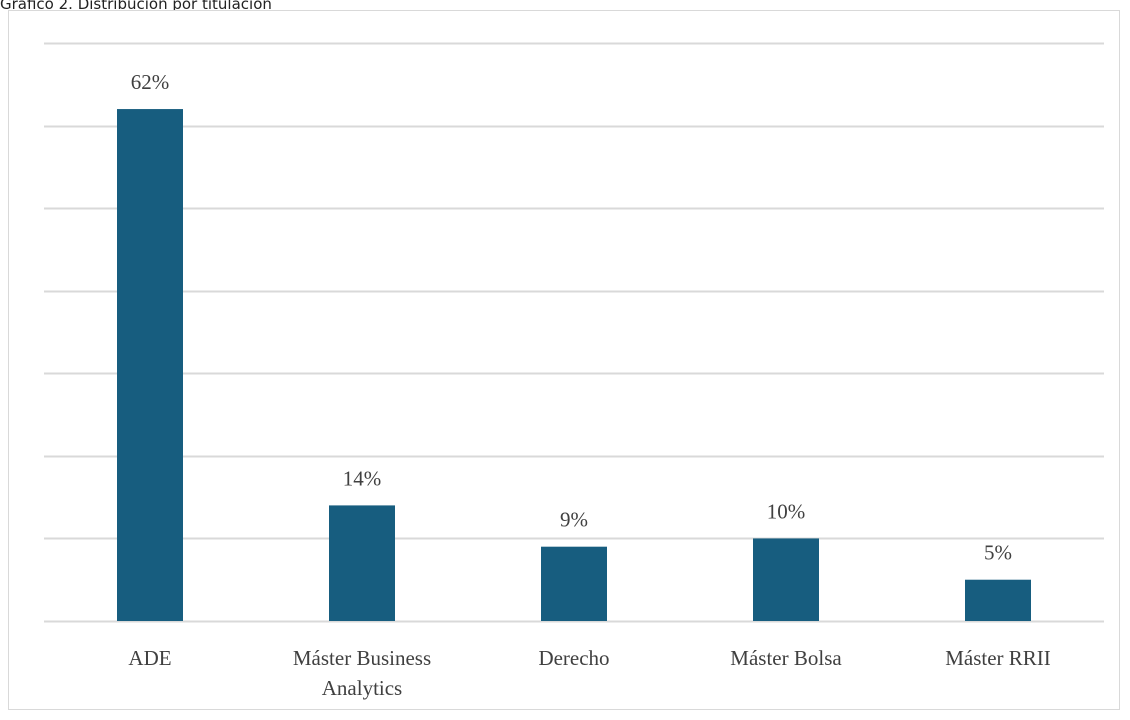  Describe the element at coordinates (786, 511) in the screenshot. I see `data-label: 10%` at that location.